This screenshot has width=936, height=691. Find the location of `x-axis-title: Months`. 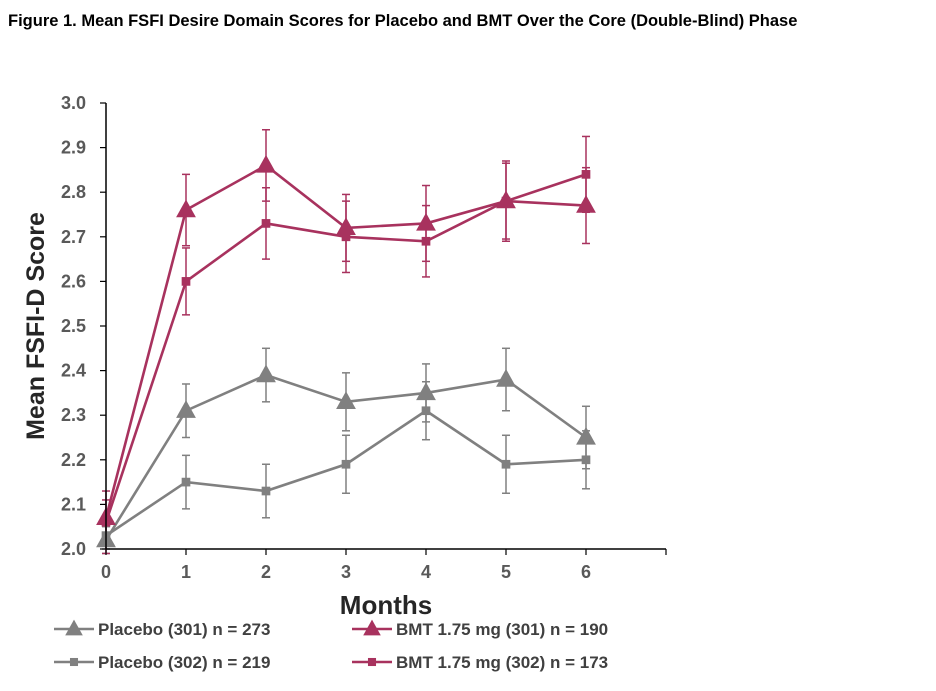

x-axis-title: Months is located at coordinates (386, 605).